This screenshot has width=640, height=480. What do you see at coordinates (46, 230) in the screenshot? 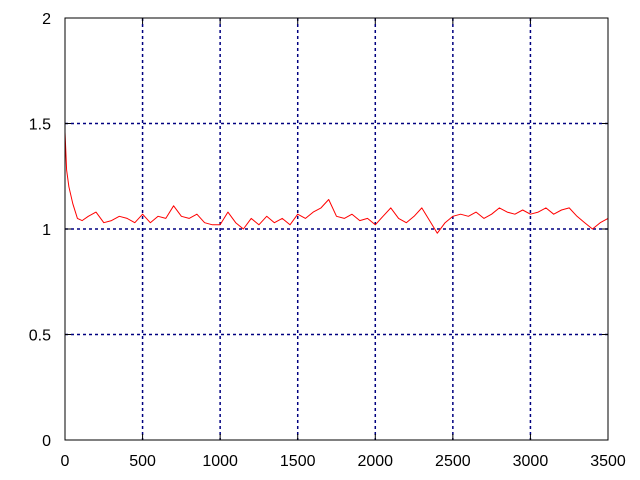
I see `y-tick-label: 1` at bounding box center [46, 230].